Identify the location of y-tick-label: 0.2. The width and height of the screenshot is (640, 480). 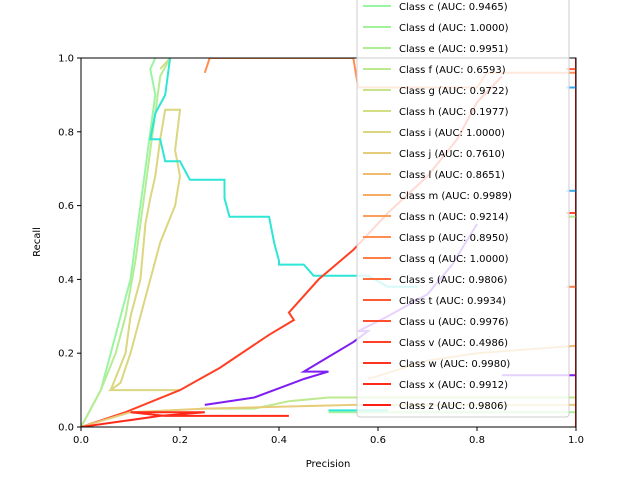
(66, 354).